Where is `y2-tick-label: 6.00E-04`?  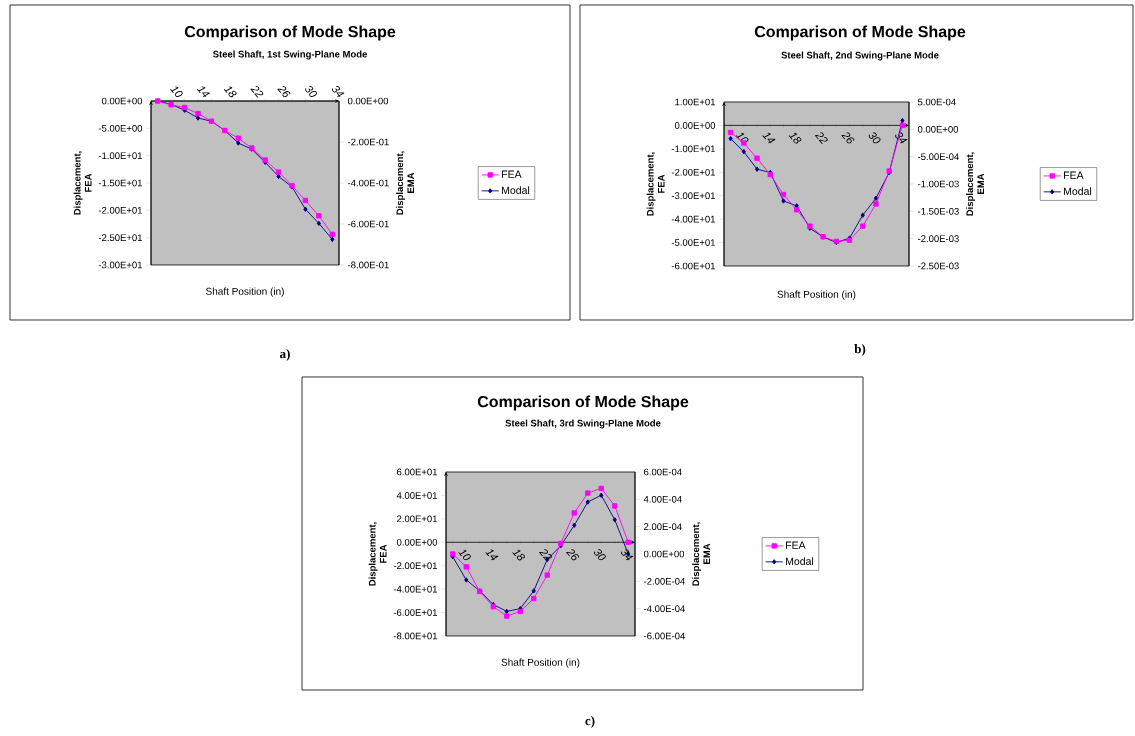
y2-tick-label: 6.00E-04 is located at coordinates (663, 472).